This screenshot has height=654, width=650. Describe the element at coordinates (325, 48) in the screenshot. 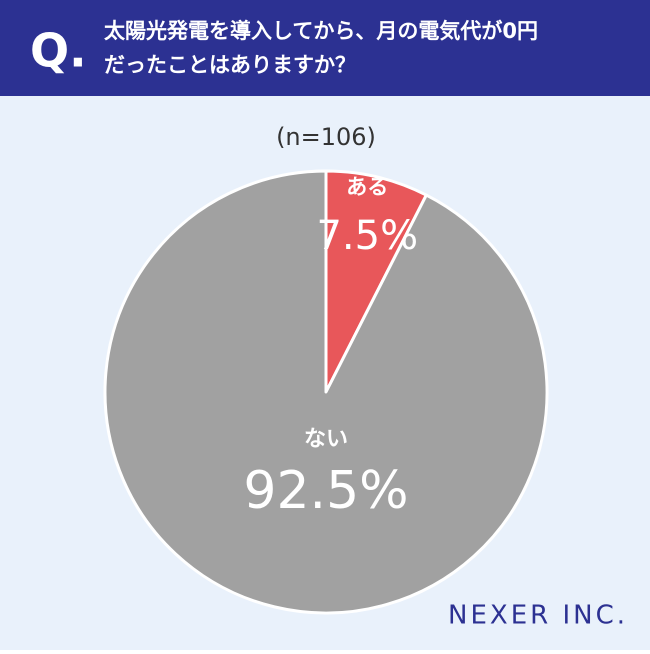

I see `header-band` at that location.